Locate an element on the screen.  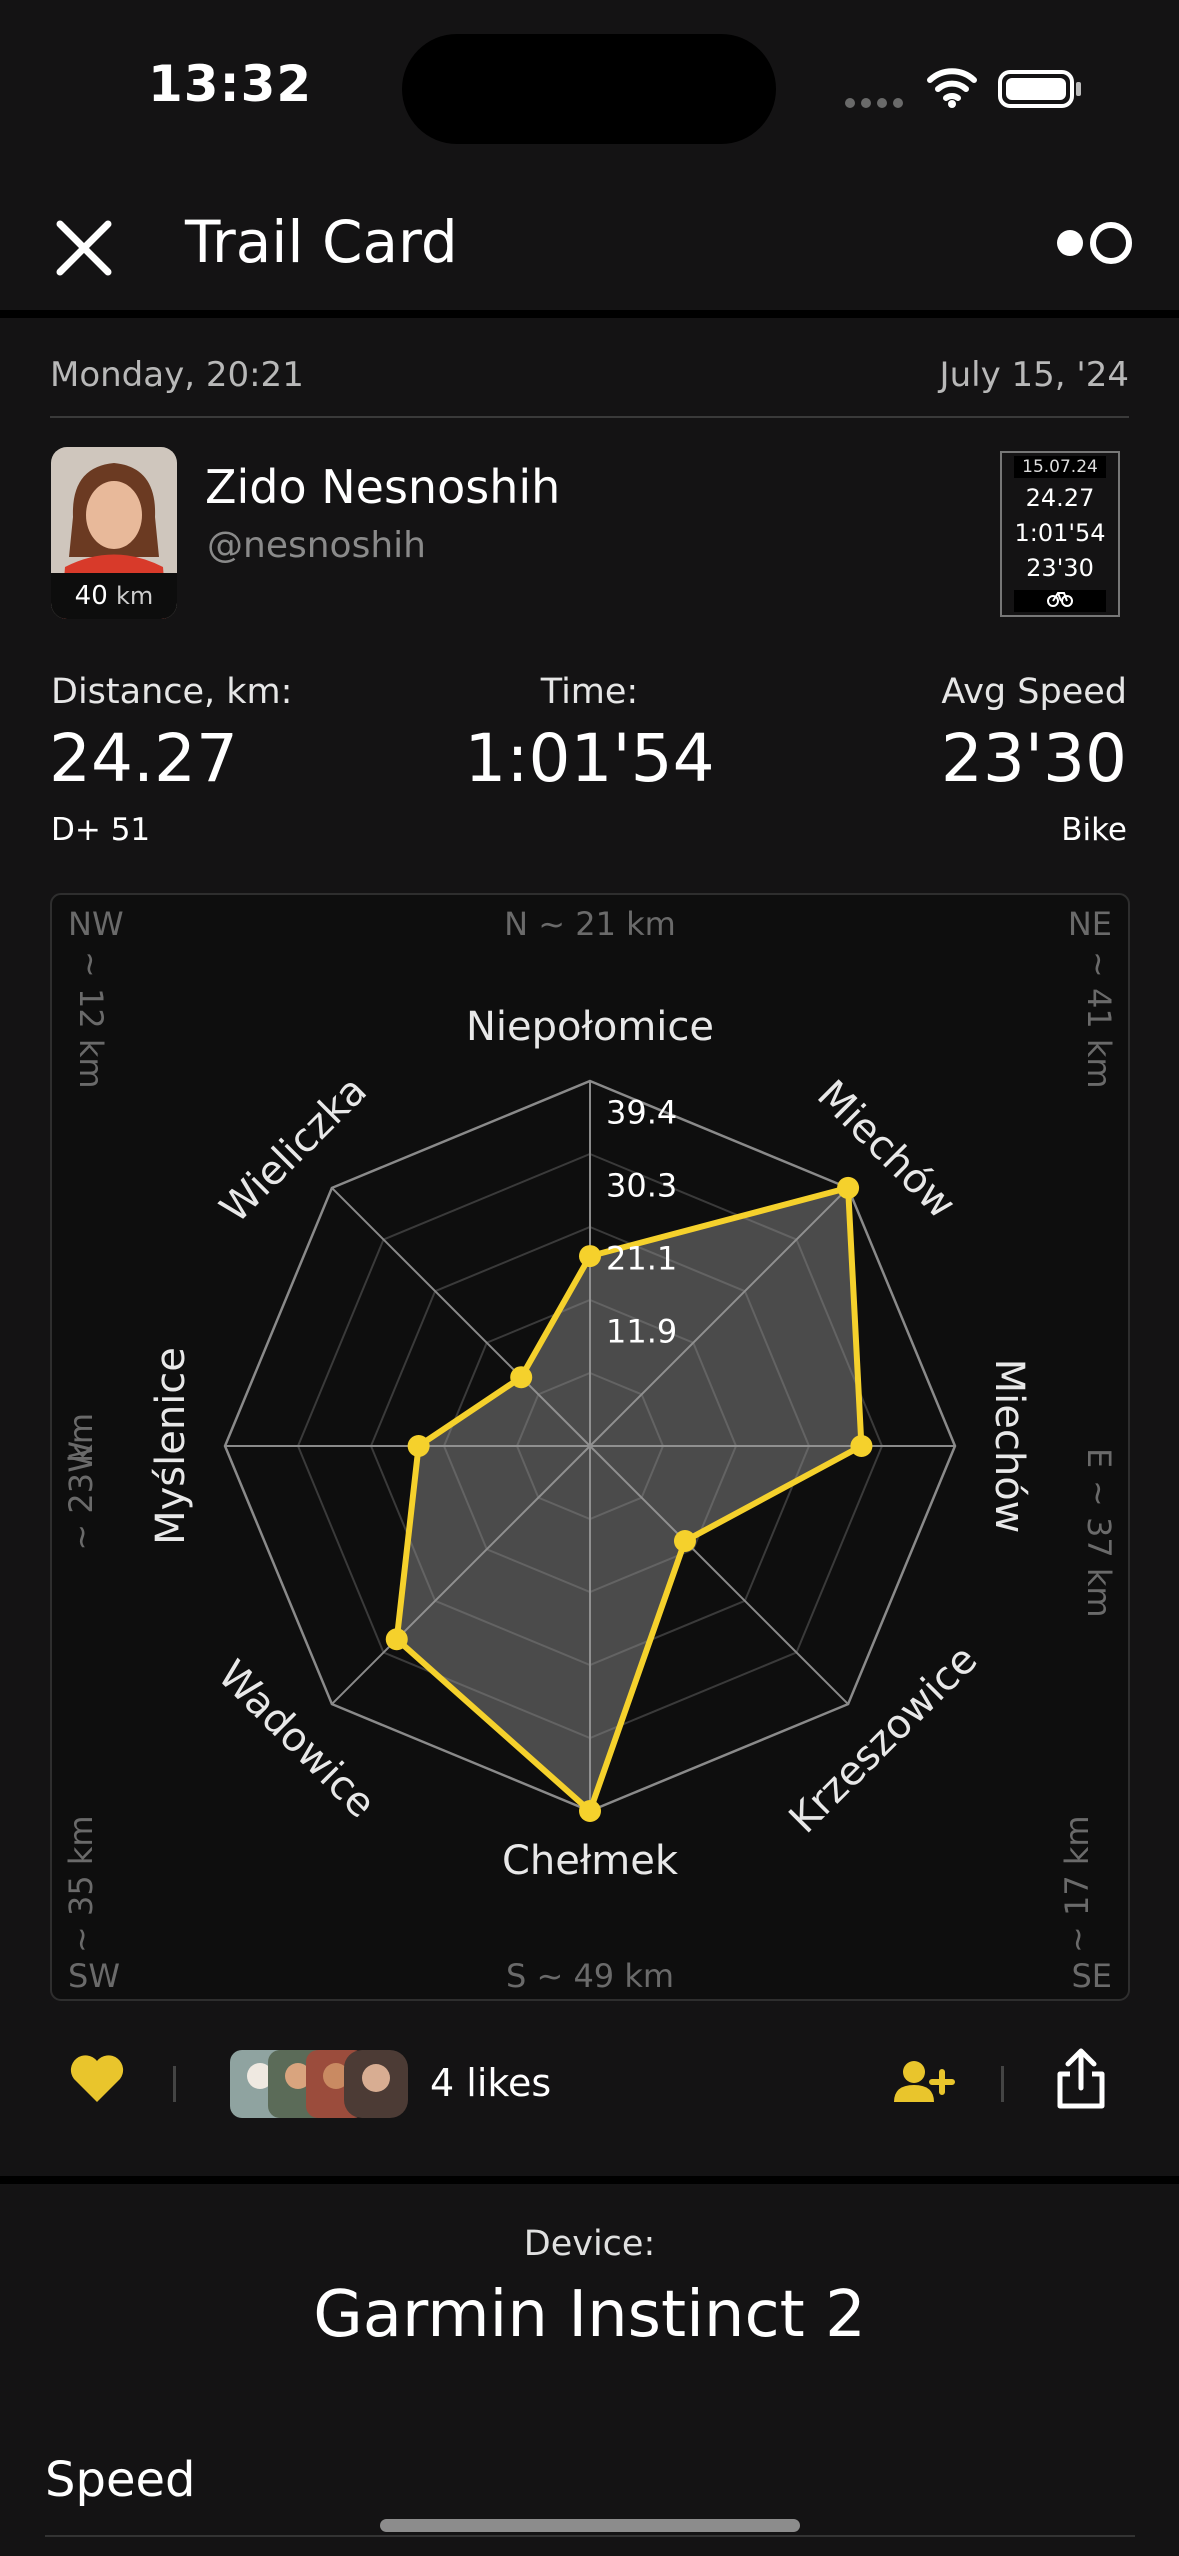
radar-category-label: Myślenice is located at coordinates (171, 1446).